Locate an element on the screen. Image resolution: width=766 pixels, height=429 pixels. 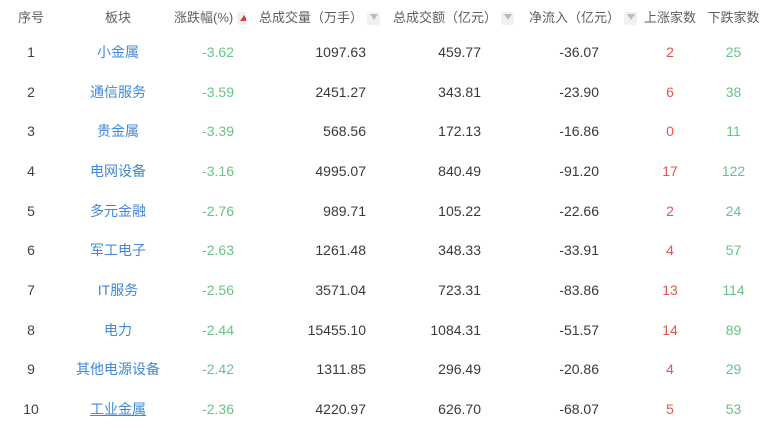
col-header-change: 涨跌幅(%) is located at coordinates (210, 16).